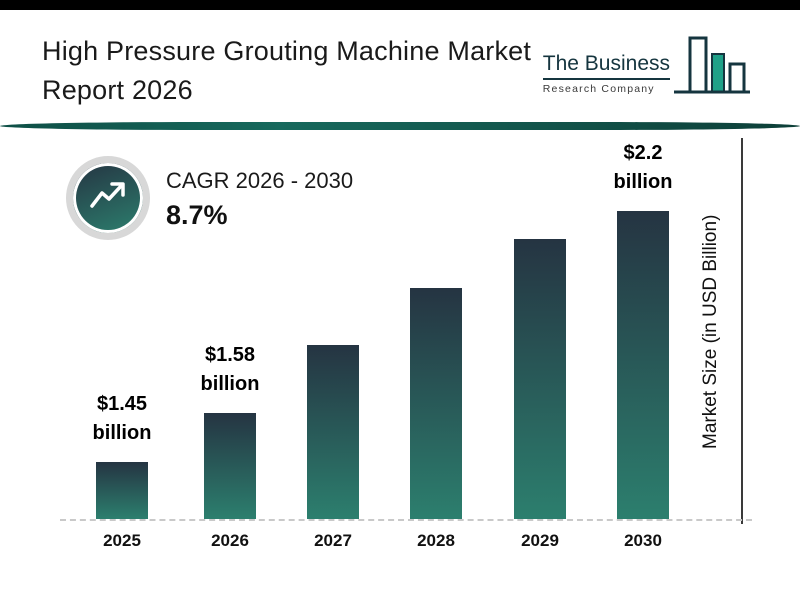 This screenshot has height=600, width=800. Describe the element at coordinates (710, 332) in the screenshot. I see `y-axis-label: Market Size (in USD Billion)` at that location.